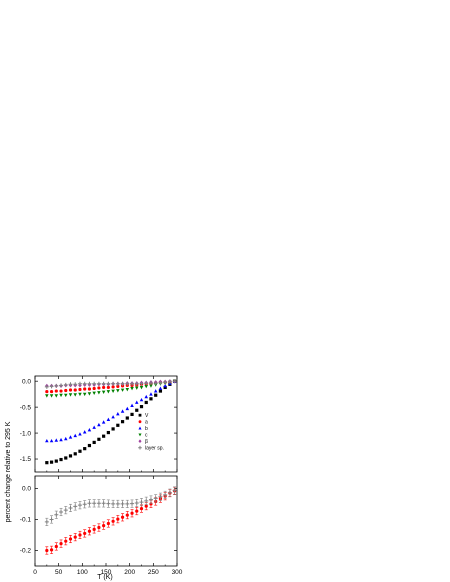 The image size is (450, 582). What do you see at coordinates (177, 572) in the screenshot?
I see `x-tick-label: 300` at bounding box center [177, 572].